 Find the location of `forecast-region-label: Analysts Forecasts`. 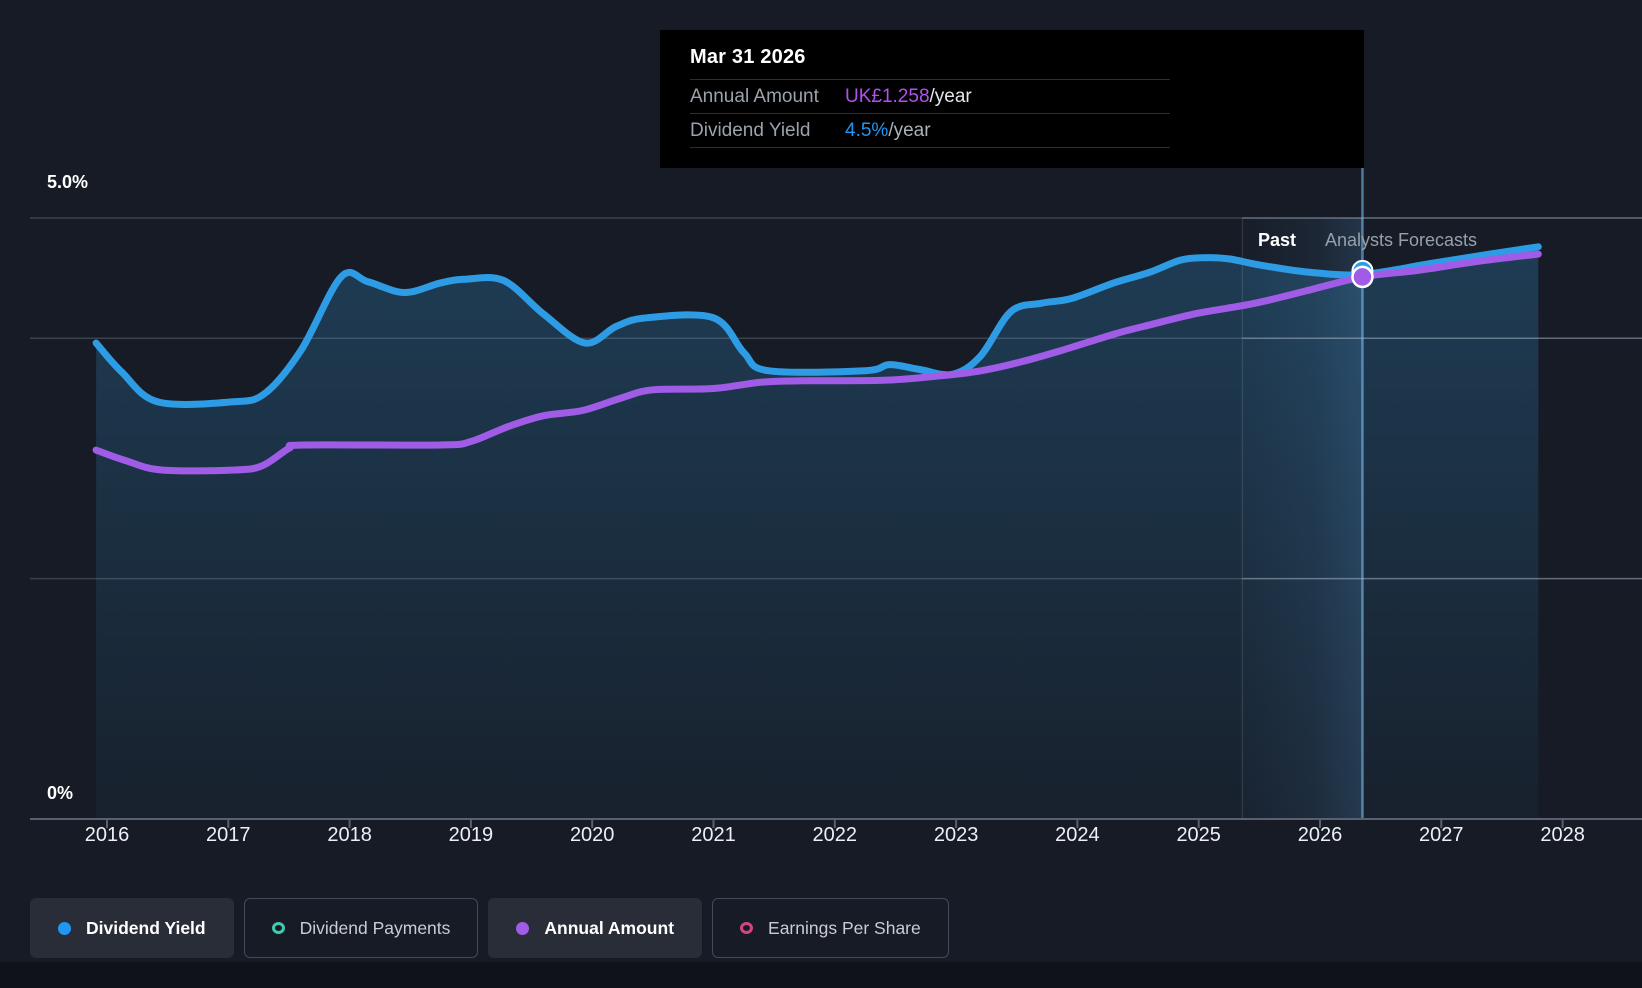

forecast-region-label: Analysts Forecasts is located at coordinates (1401, 240).